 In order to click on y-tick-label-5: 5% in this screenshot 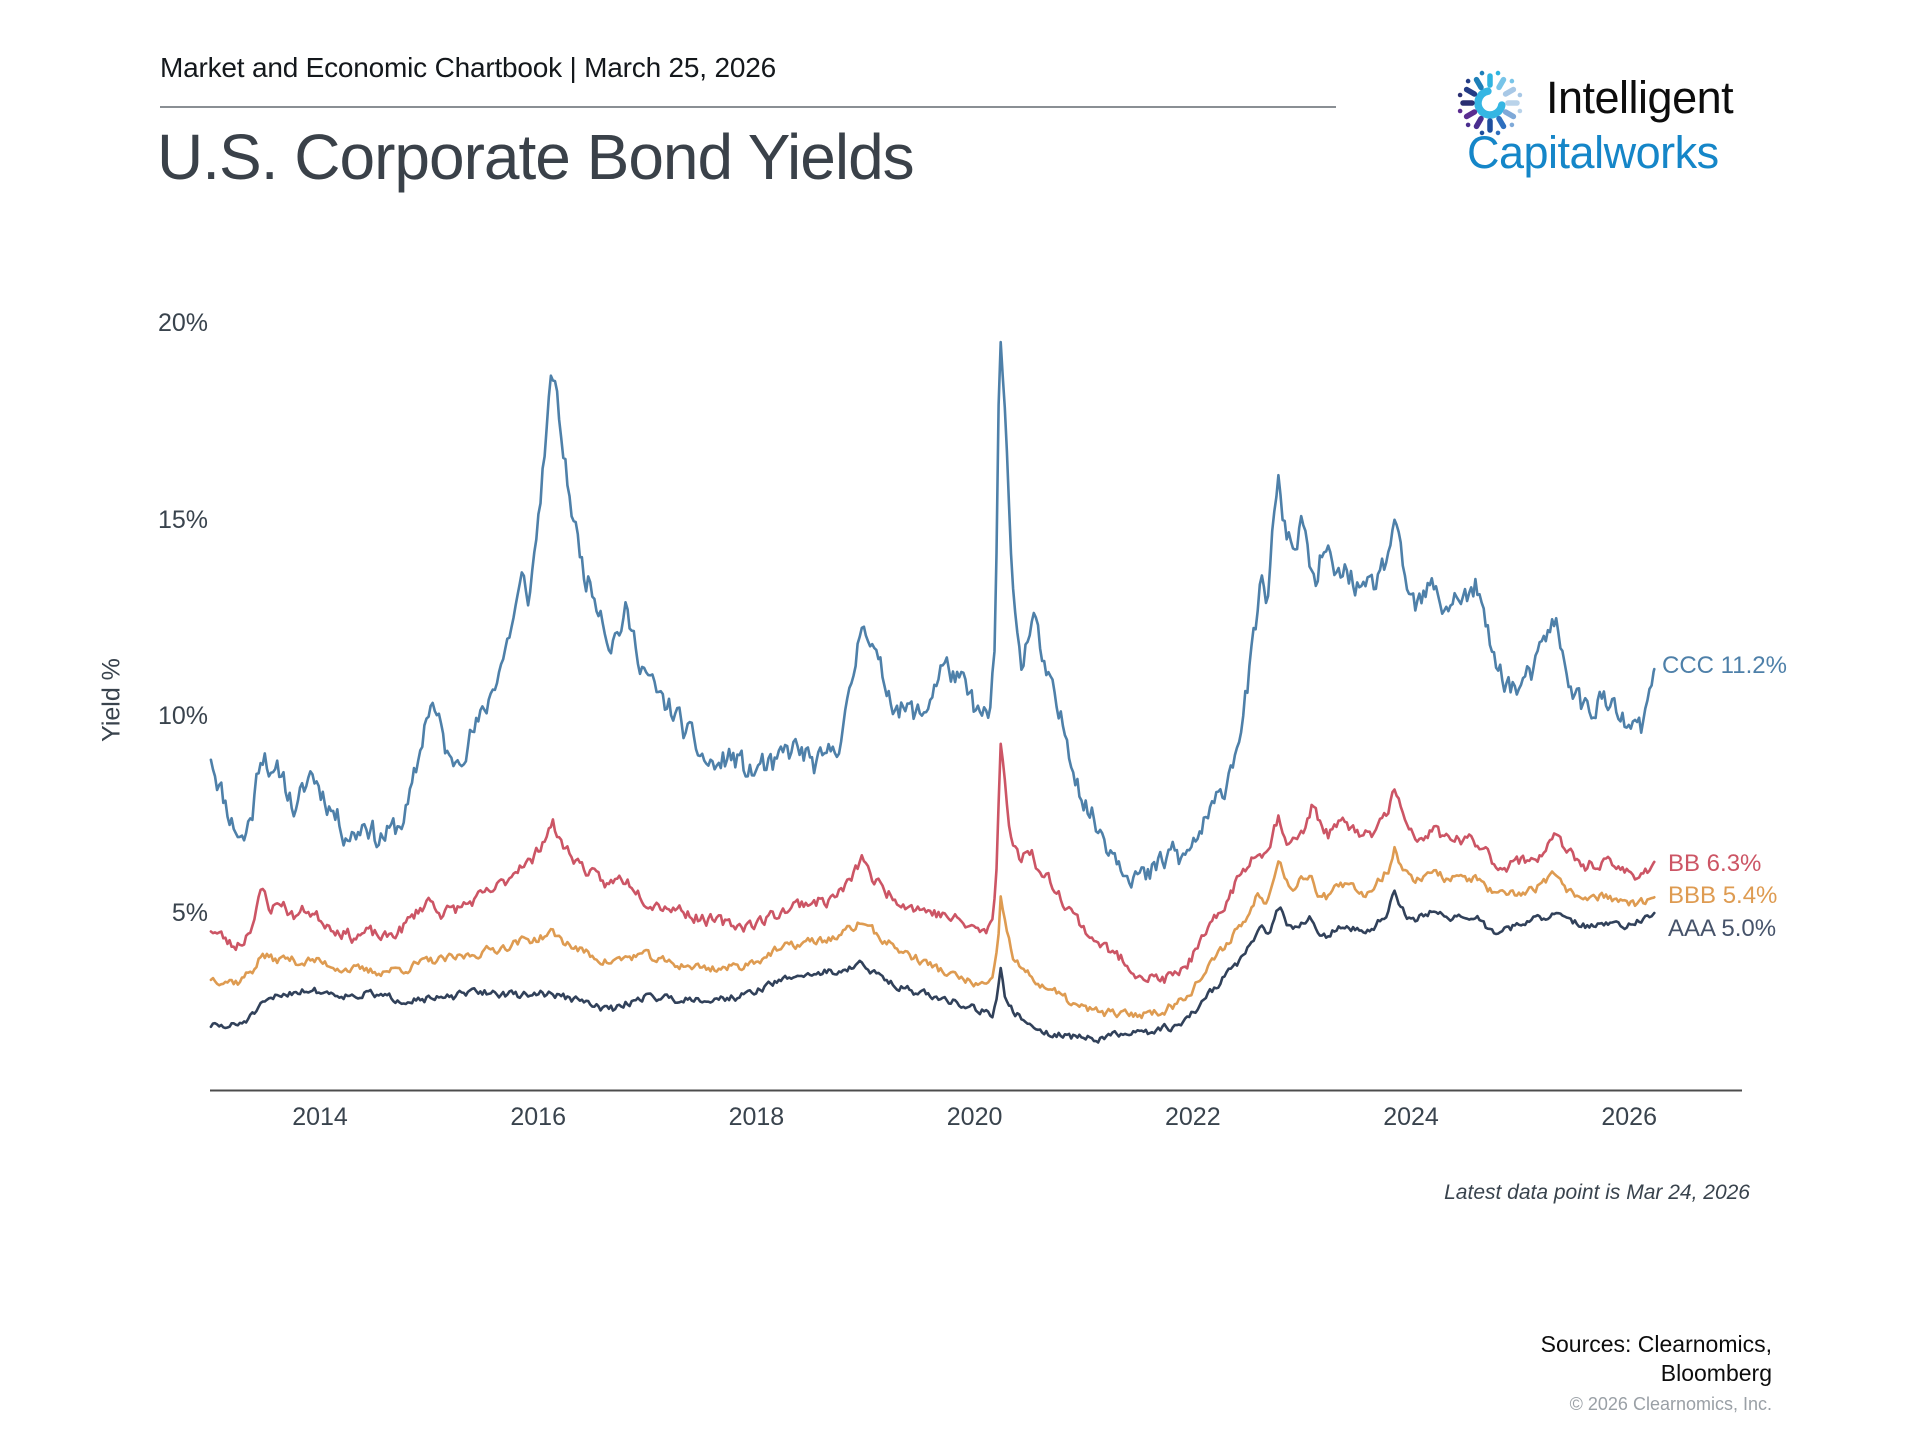, I will do `click(189, 913)`.